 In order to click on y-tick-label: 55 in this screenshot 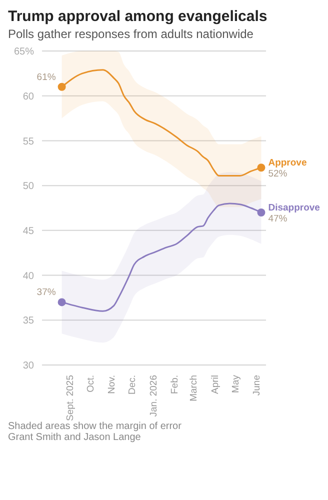, I will do `click(28, 142)`.